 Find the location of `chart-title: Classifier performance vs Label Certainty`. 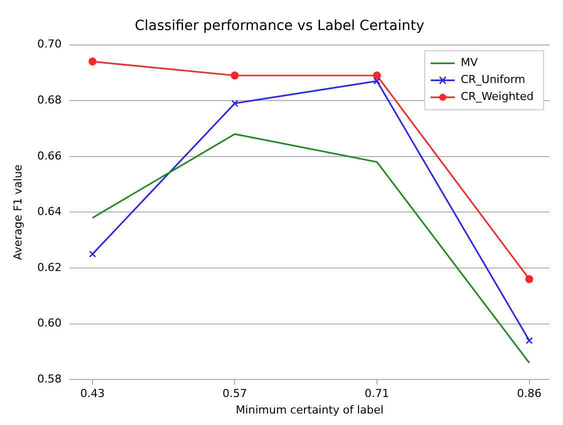

chart-title: Classifier performance vs Label Certainty is located at coordinates (279, 26).